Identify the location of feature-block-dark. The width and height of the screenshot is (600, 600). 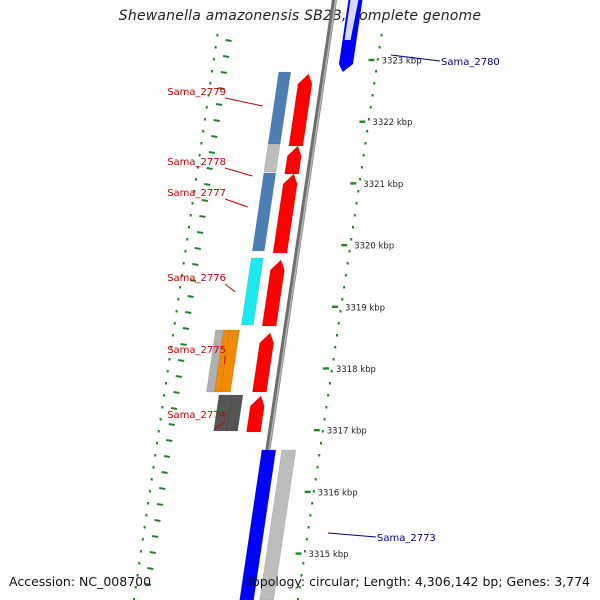
(223, 413).